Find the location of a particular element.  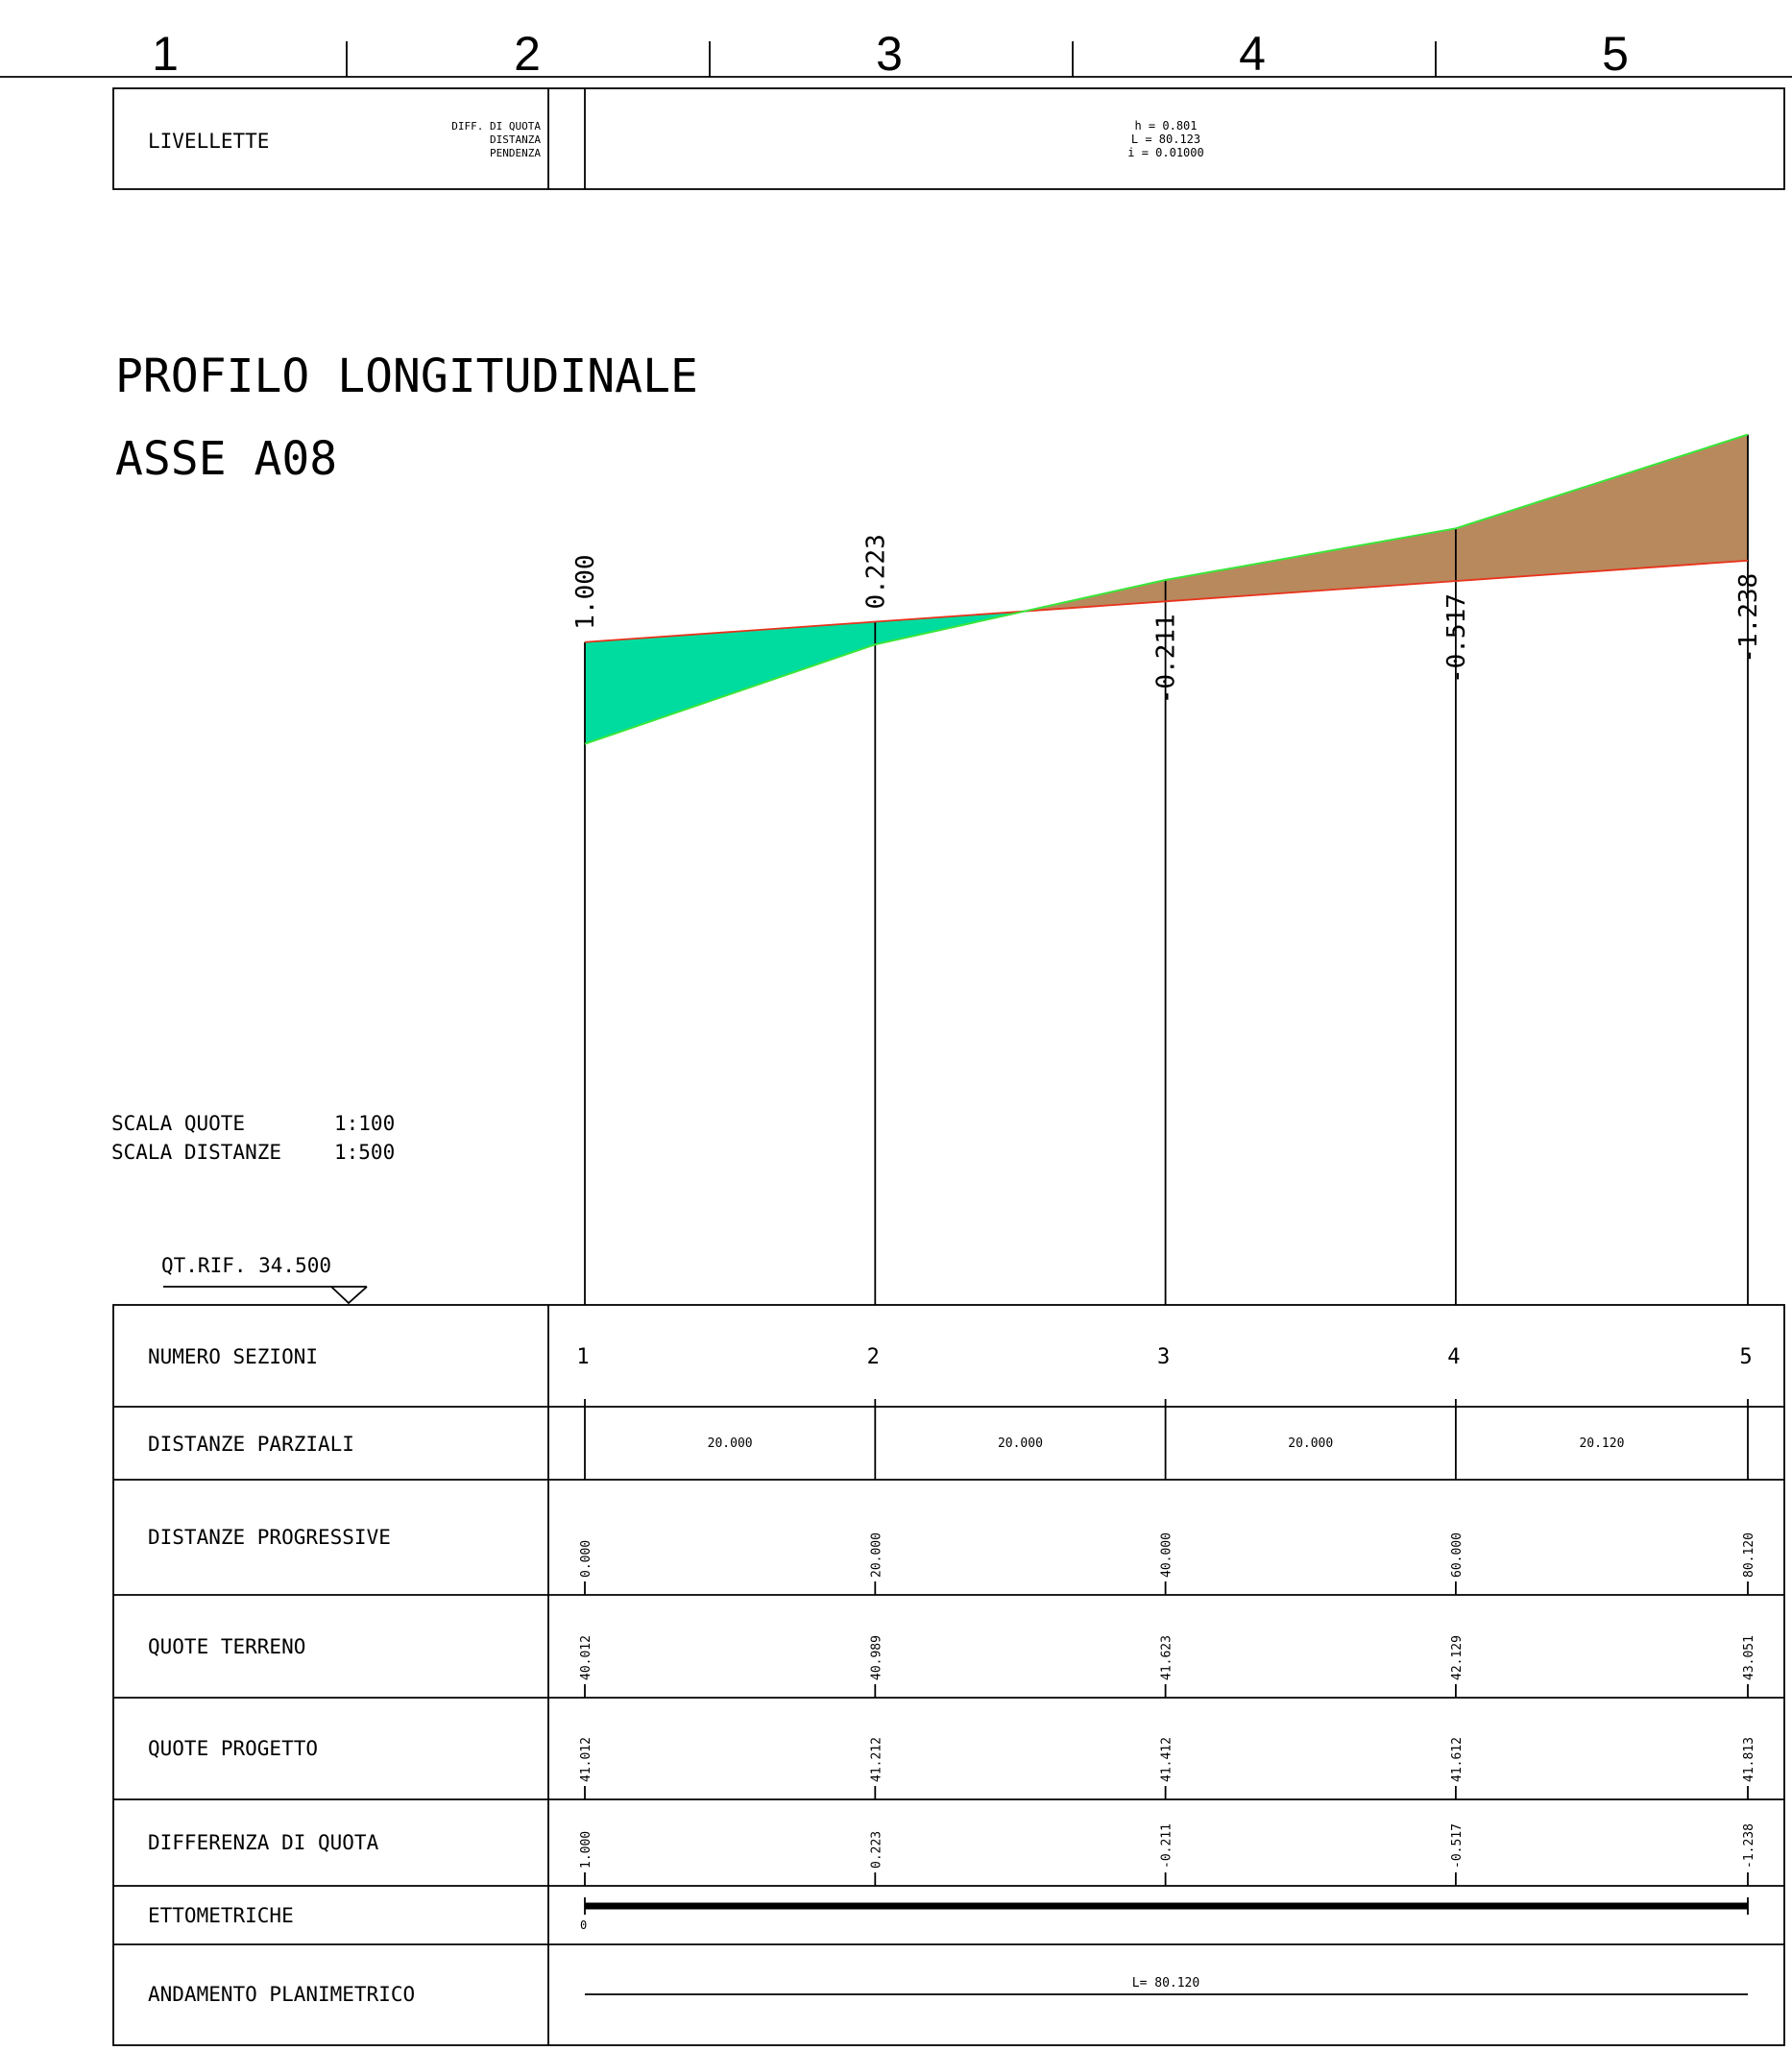

drawing-subtitle: ASSE A08 is located at coordinates (226, 459).